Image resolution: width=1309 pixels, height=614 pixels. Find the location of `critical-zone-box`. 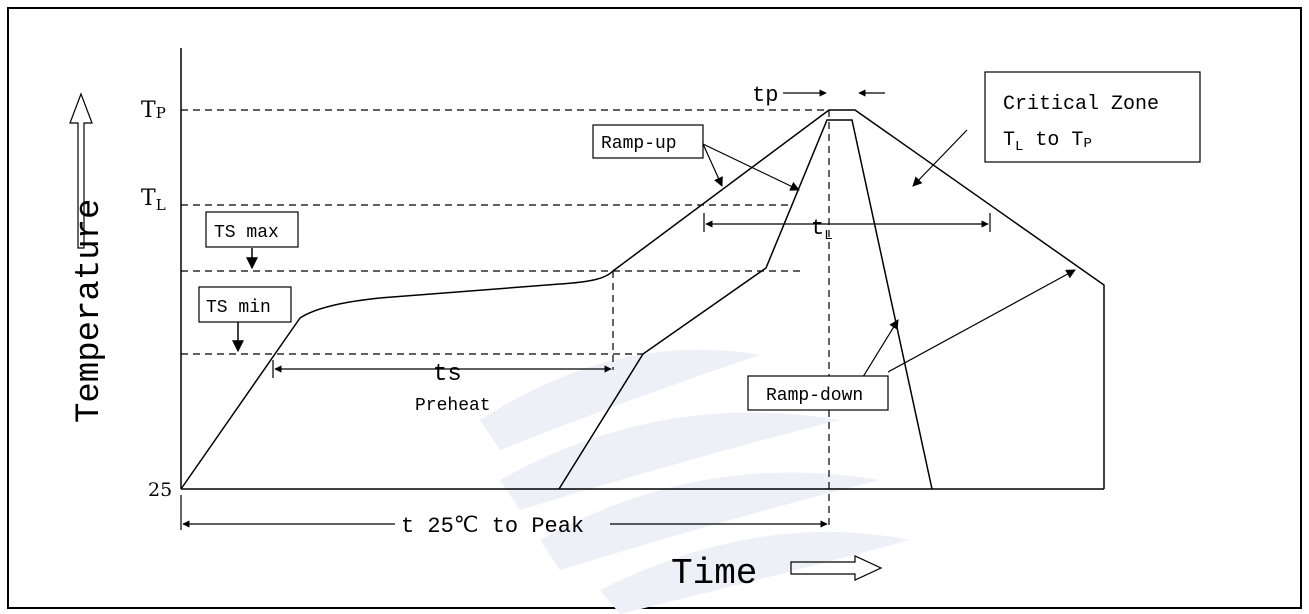

critical-zone-box is located at coordinates (1092, 117).